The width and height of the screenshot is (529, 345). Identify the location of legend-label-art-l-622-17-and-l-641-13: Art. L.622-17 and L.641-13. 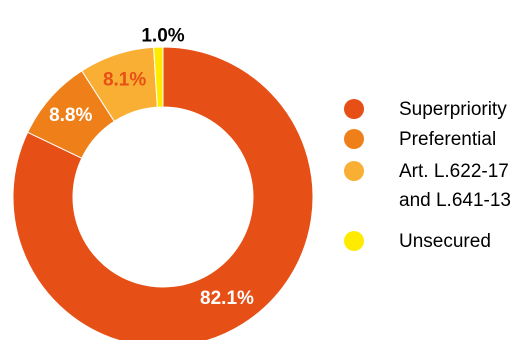
(455, 186).